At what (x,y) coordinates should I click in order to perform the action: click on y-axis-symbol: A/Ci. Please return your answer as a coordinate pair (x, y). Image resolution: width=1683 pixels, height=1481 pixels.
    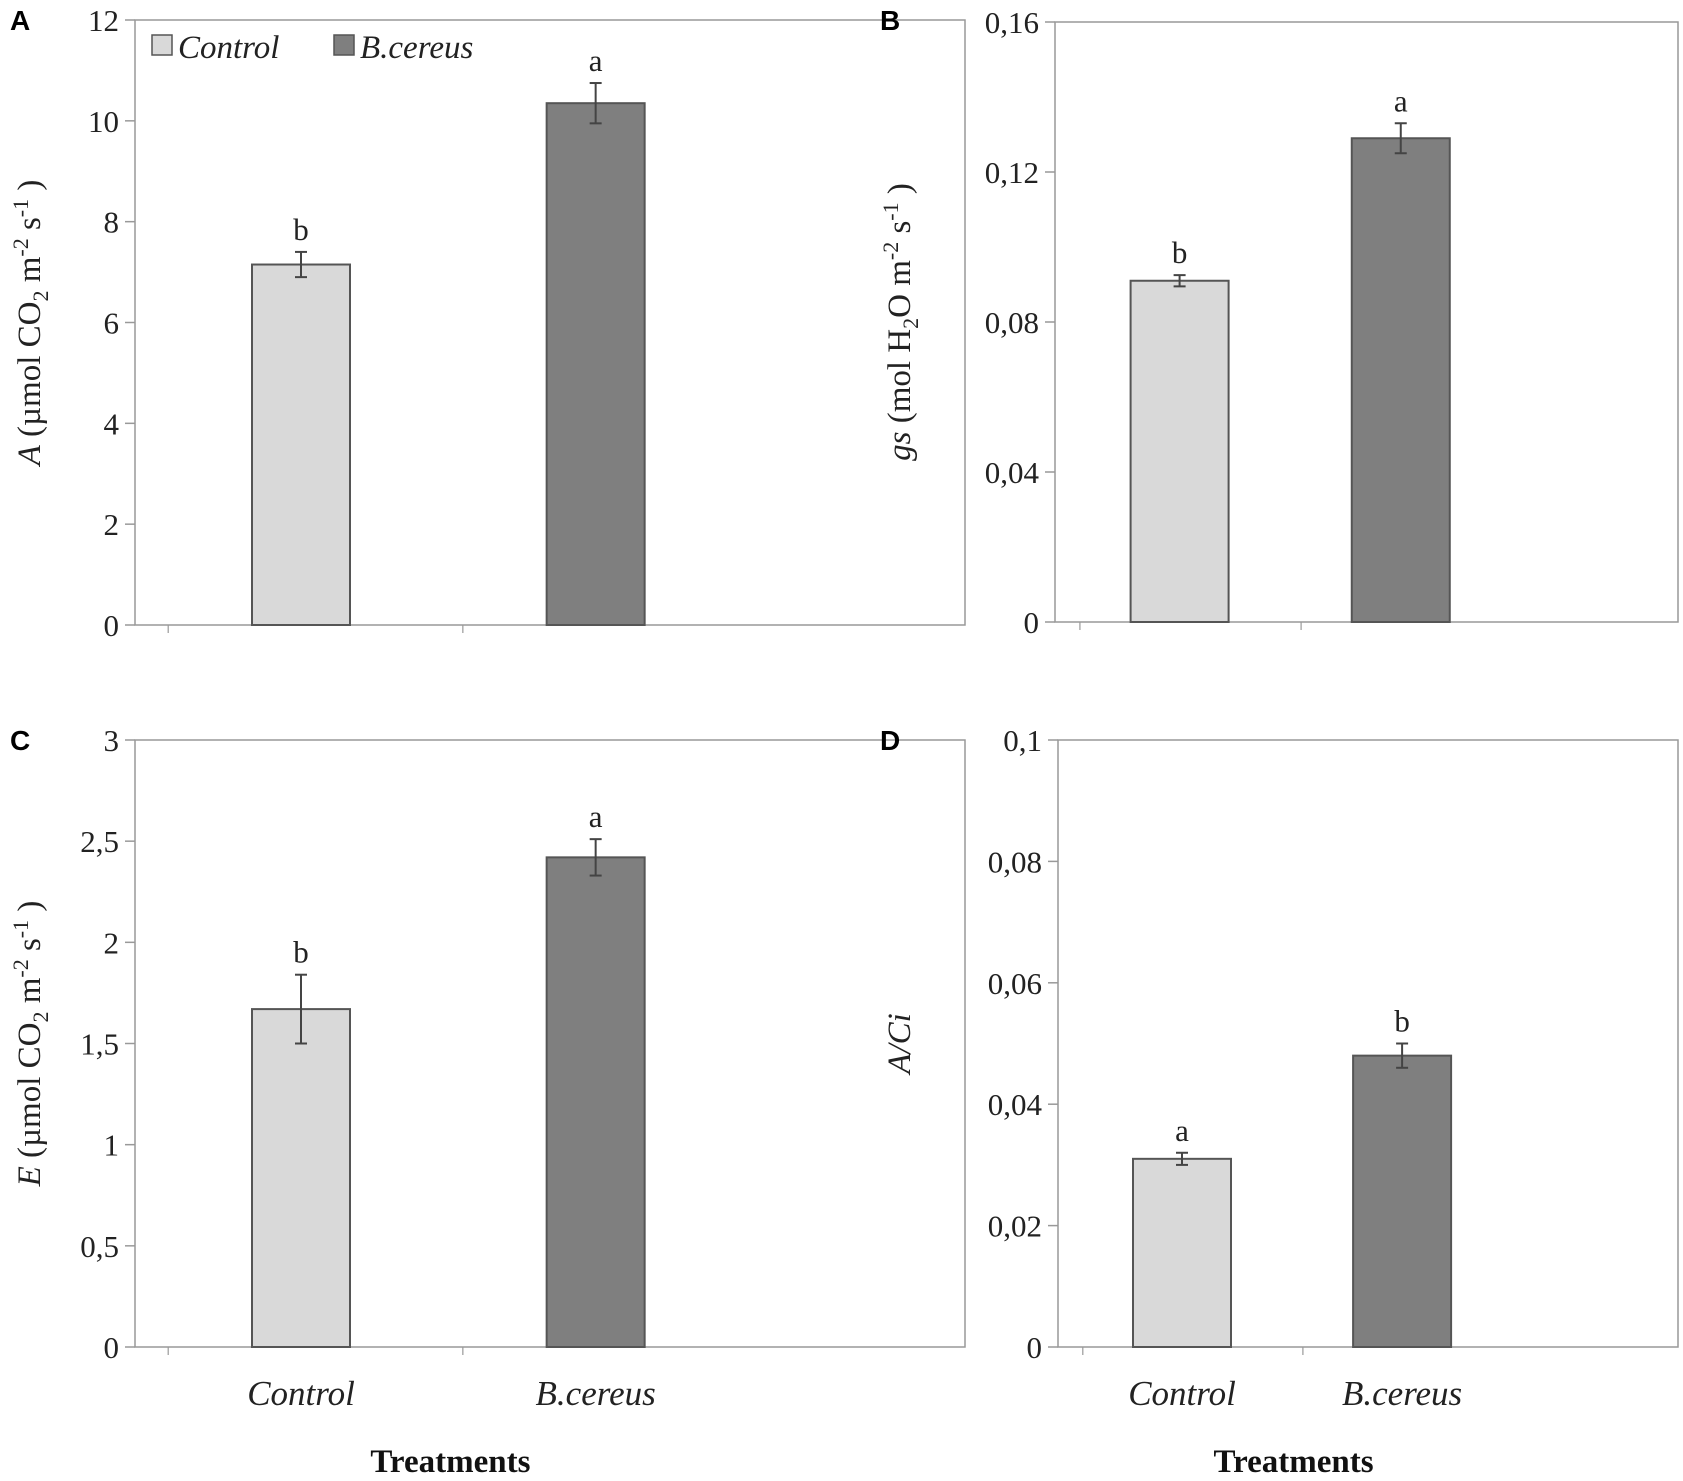
    Looking at the image, I should click on (900, 1044).